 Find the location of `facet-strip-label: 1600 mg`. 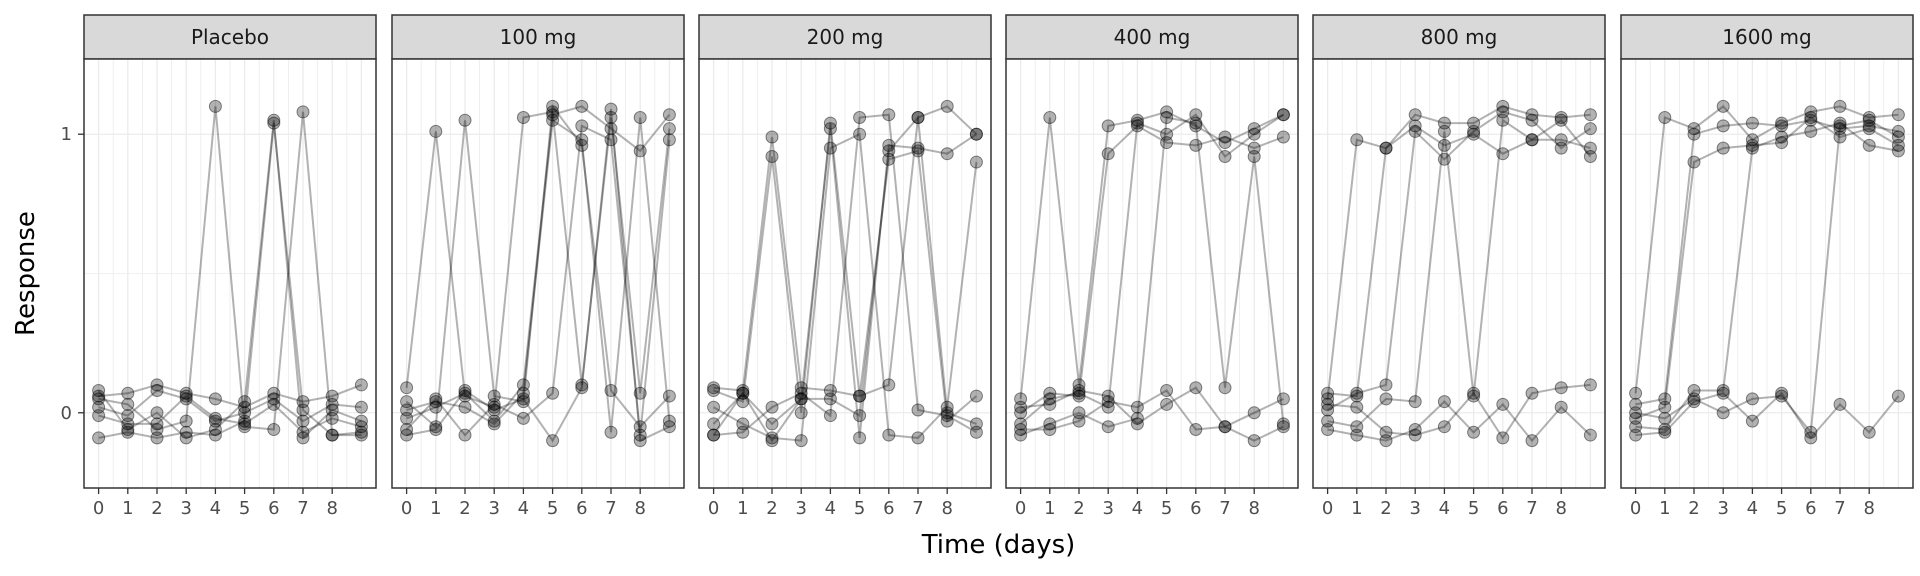

facet-strip-label: 1600 mg is located at coordinates (1766, 37).